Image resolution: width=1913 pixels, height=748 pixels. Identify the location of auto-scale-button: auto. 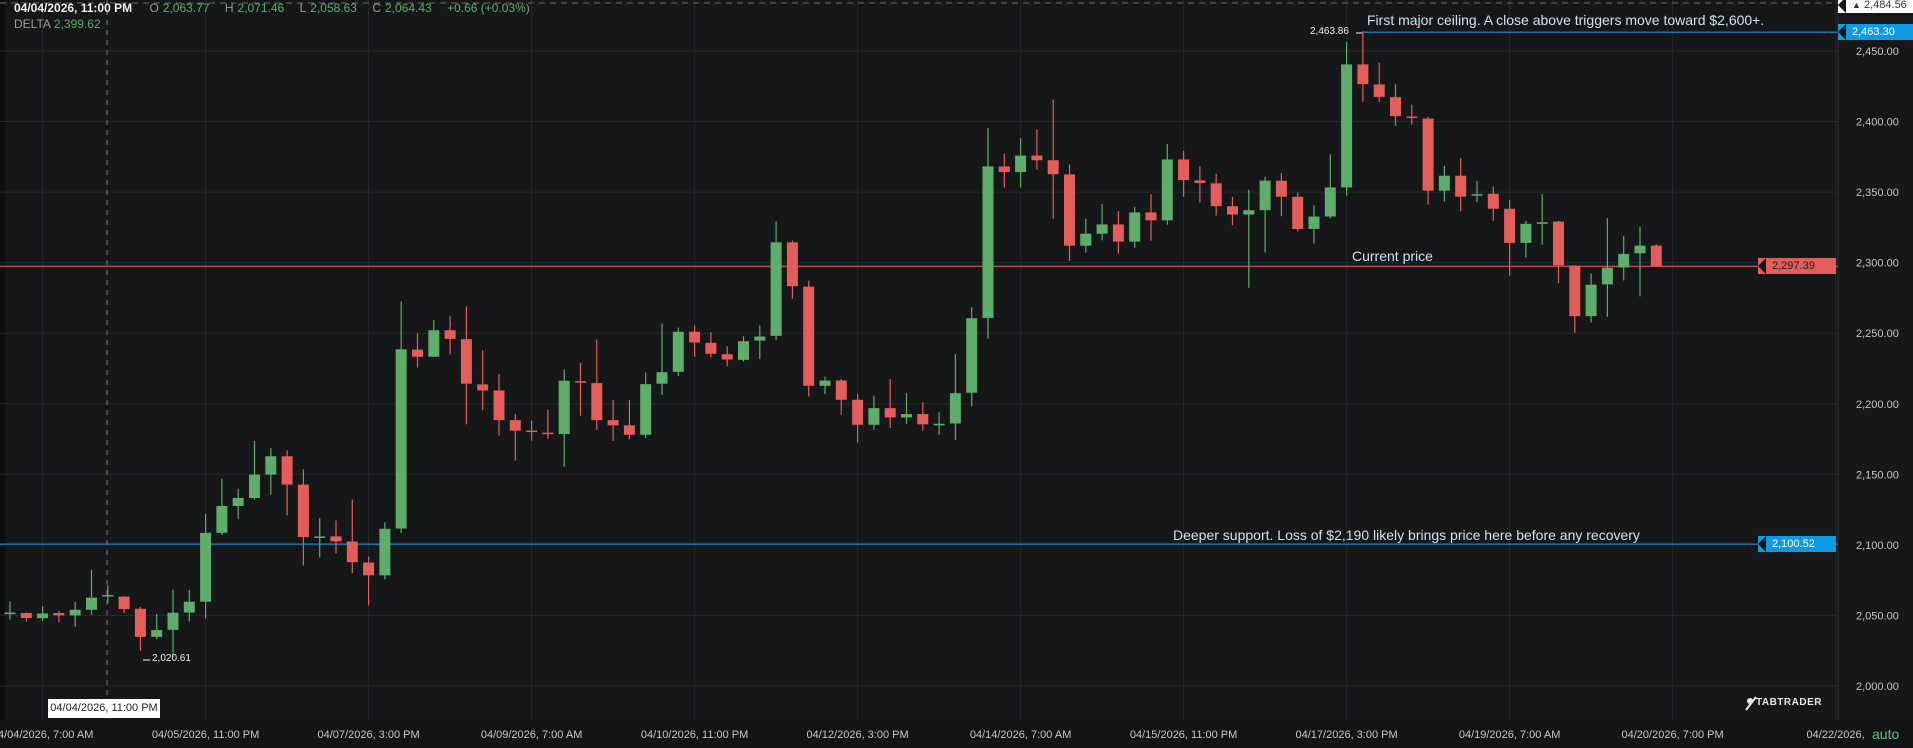
(1886, 734).